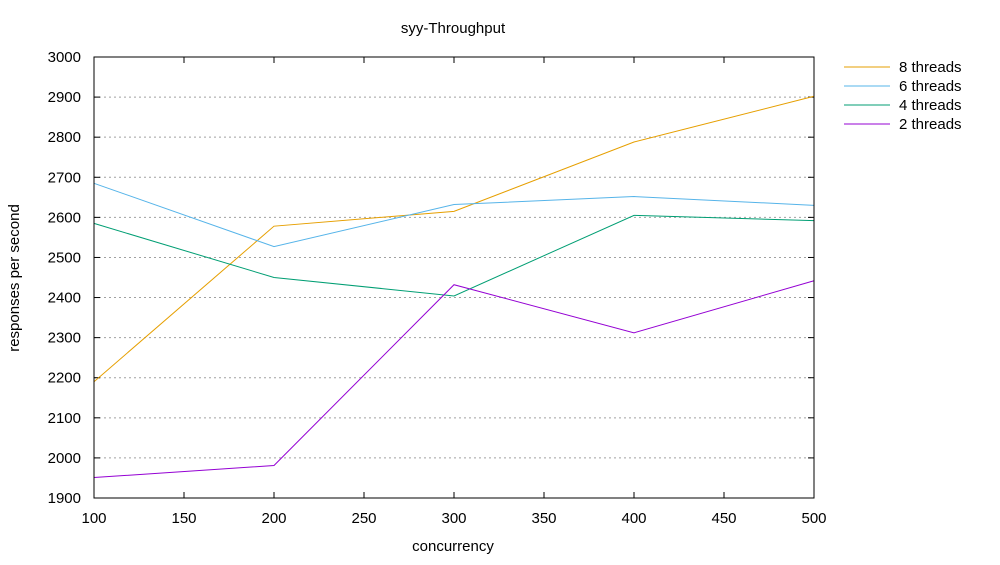 The width and height of the screenshot is (1000, 565). What do you see at coordinates (183, 518) in the screenshot?
I see `x-tick-label: 150` at bounding box center [183, 518].